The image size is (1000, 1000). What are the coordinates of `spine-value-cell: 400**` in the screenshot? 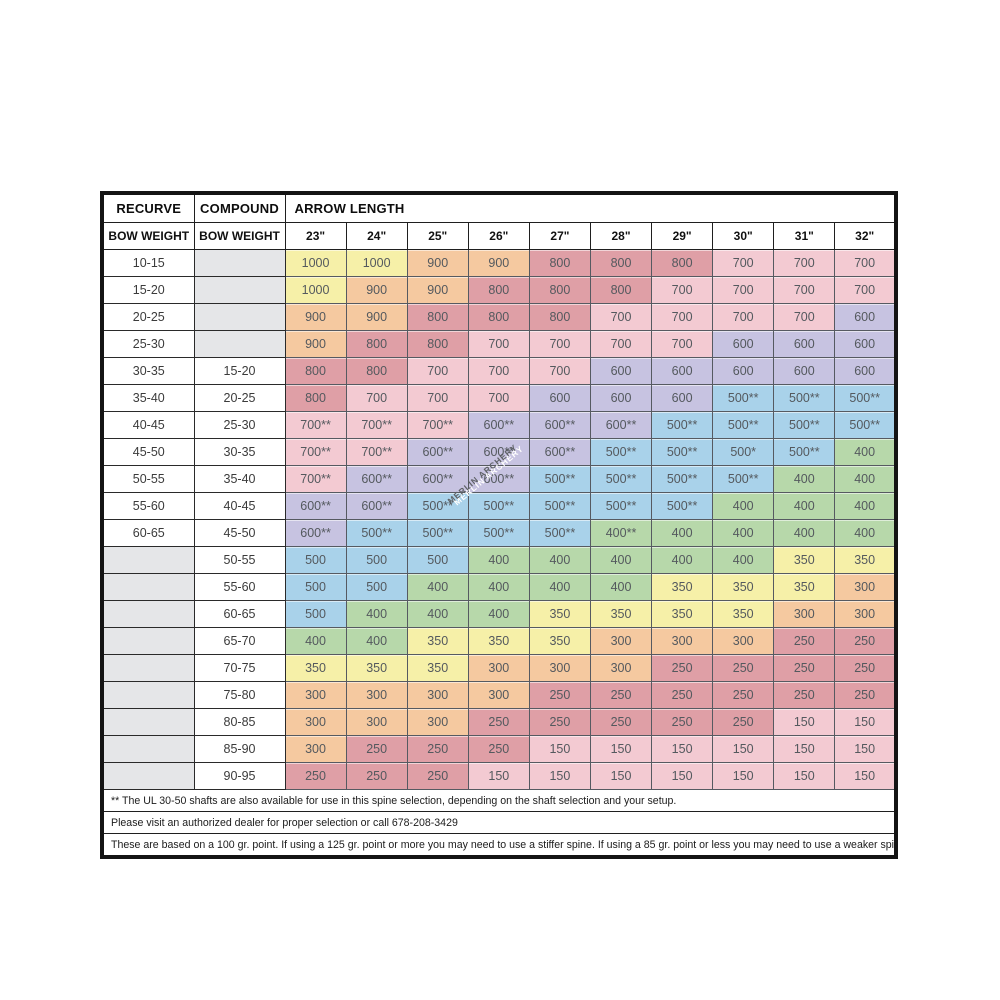 It's located at (621, 533).